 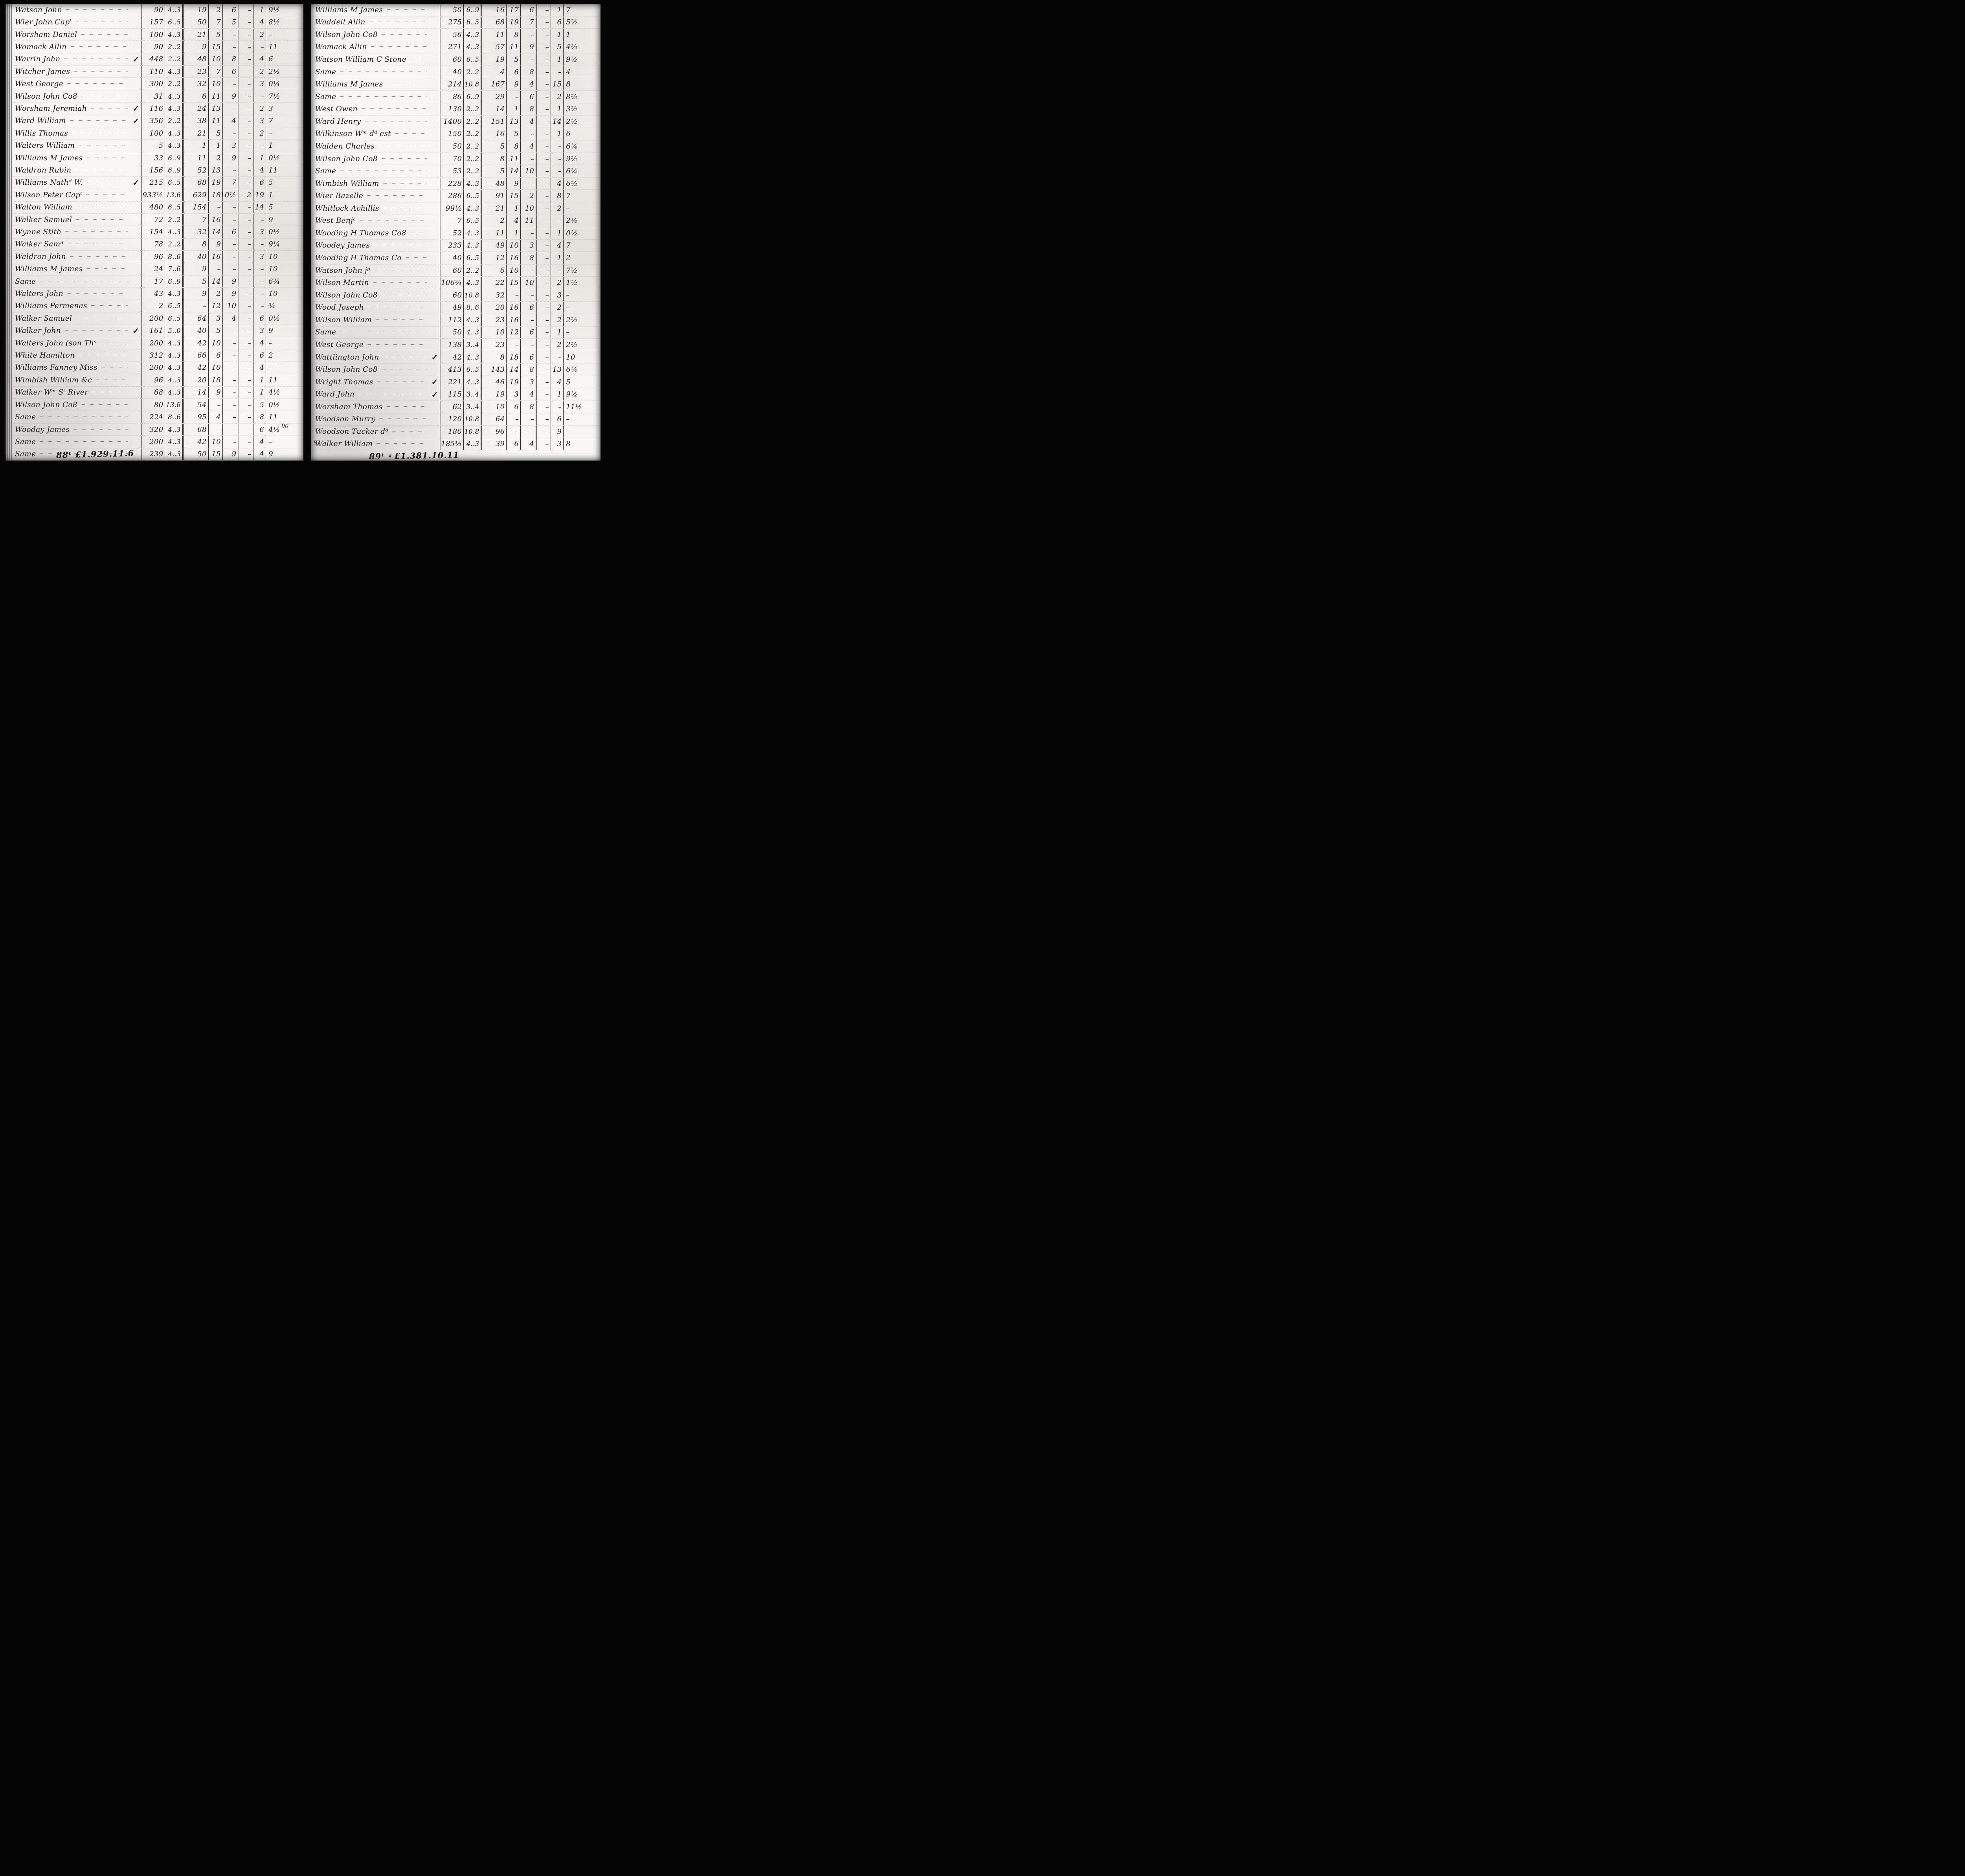 What do you see at coordinates (77, 10) in the screenshot?
I see `name-cell: Watson John ✓` at bounding box center [77, 10].